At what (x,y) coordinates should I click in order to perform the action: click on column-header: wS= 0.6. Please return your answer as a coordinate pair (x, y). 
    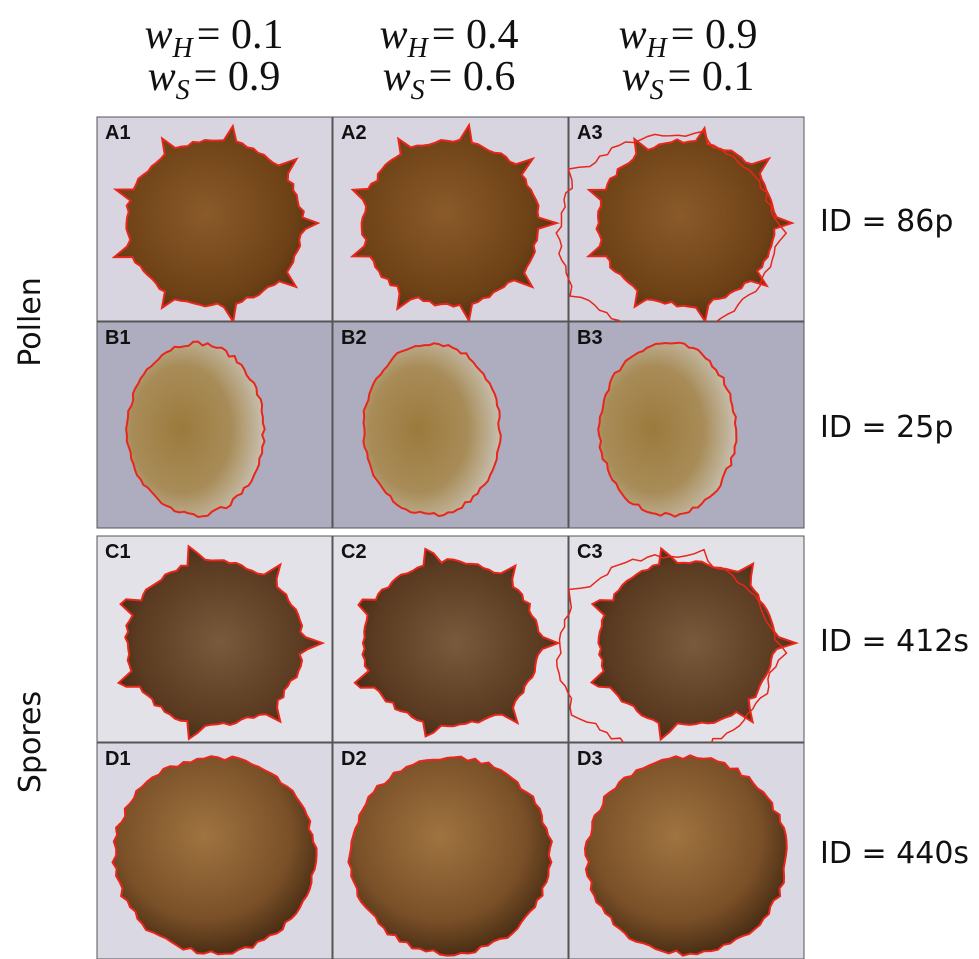
    Looking at the image, I should click on (449, 80).